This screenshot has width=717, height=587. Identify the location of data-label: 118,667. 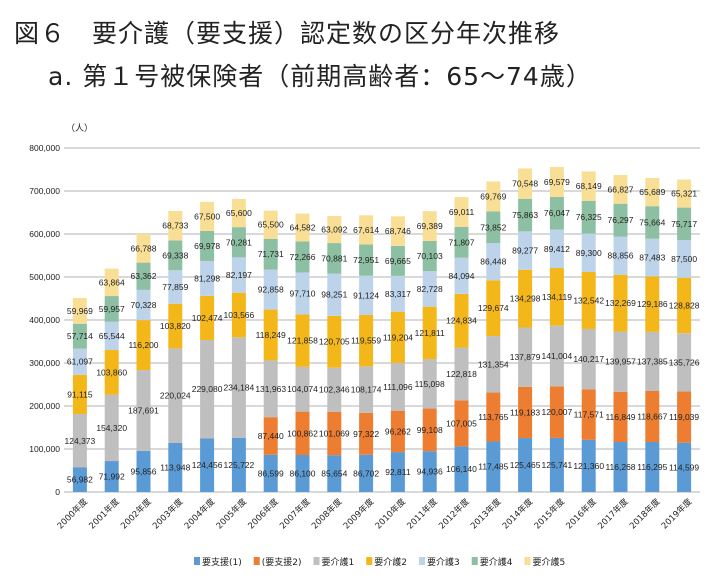
(652, 416).